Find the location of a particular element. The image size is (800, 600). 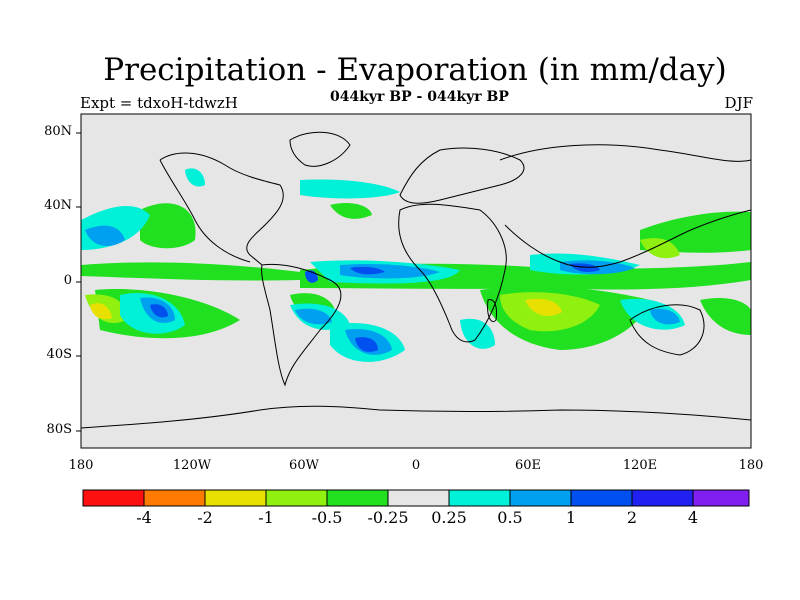

lat-label-80s: 80S is located at coordinates (59, 429).